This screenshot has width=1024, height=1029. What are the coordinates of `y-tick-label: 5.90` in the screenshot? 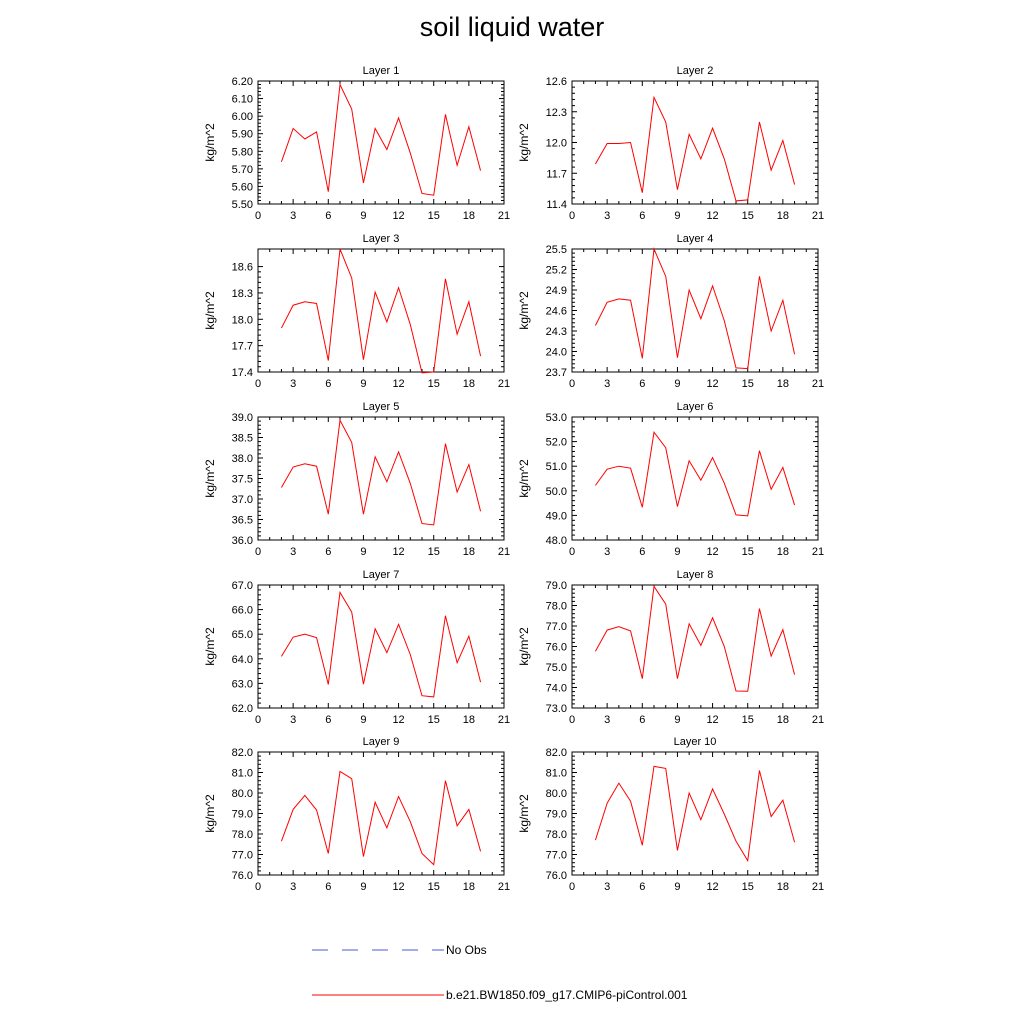 It's located at (242, 135).